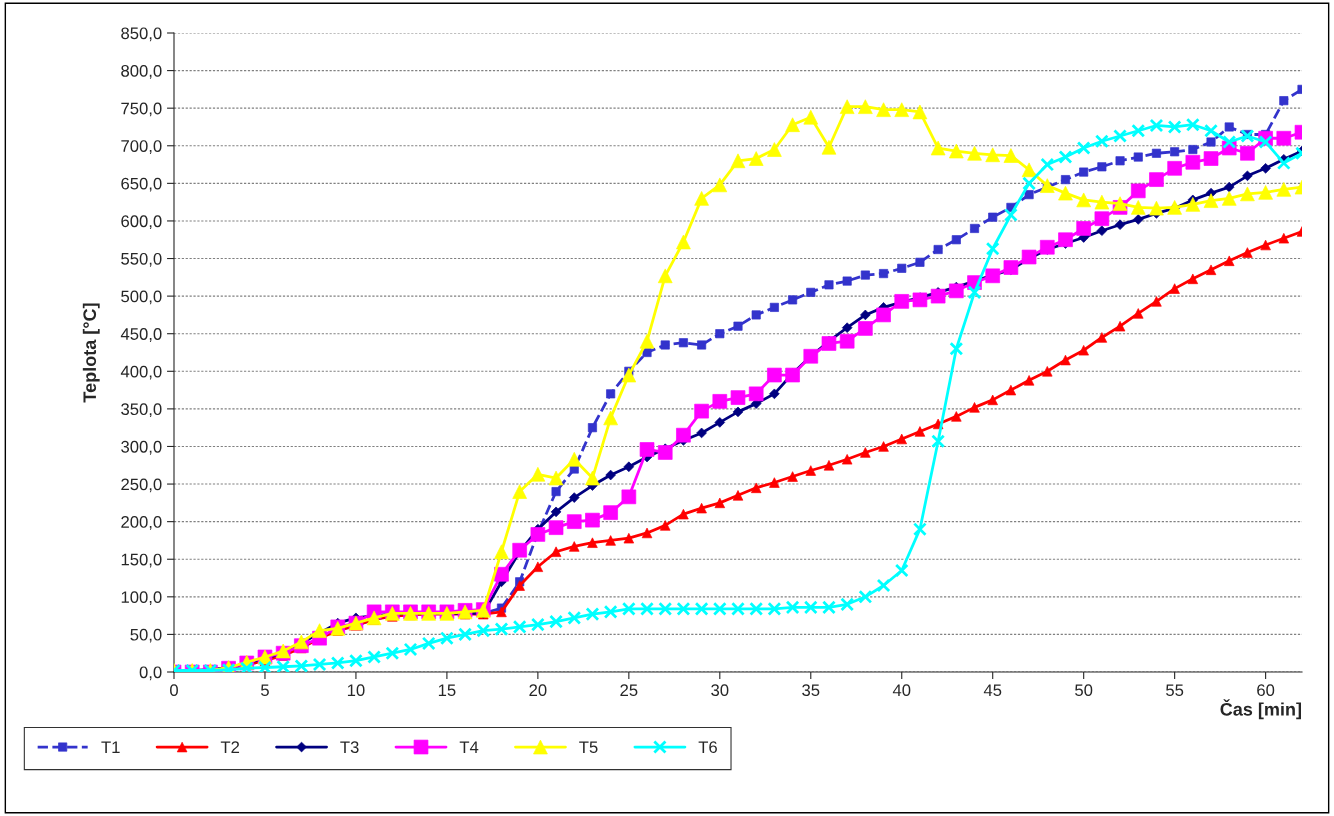 The width and height of the screenshot is (1334, 816). Describe the element at coordinates (141, 560) in the screenshot. I see `y-tick-label: 150,0` at that location.